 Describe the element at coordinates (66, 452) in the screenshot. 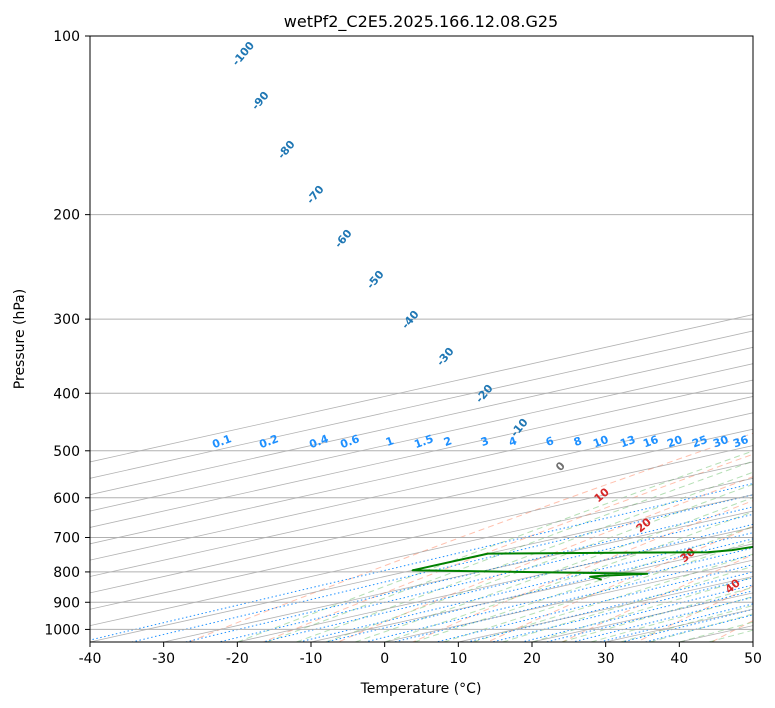

I see `y-tick-label: 500` at that location.